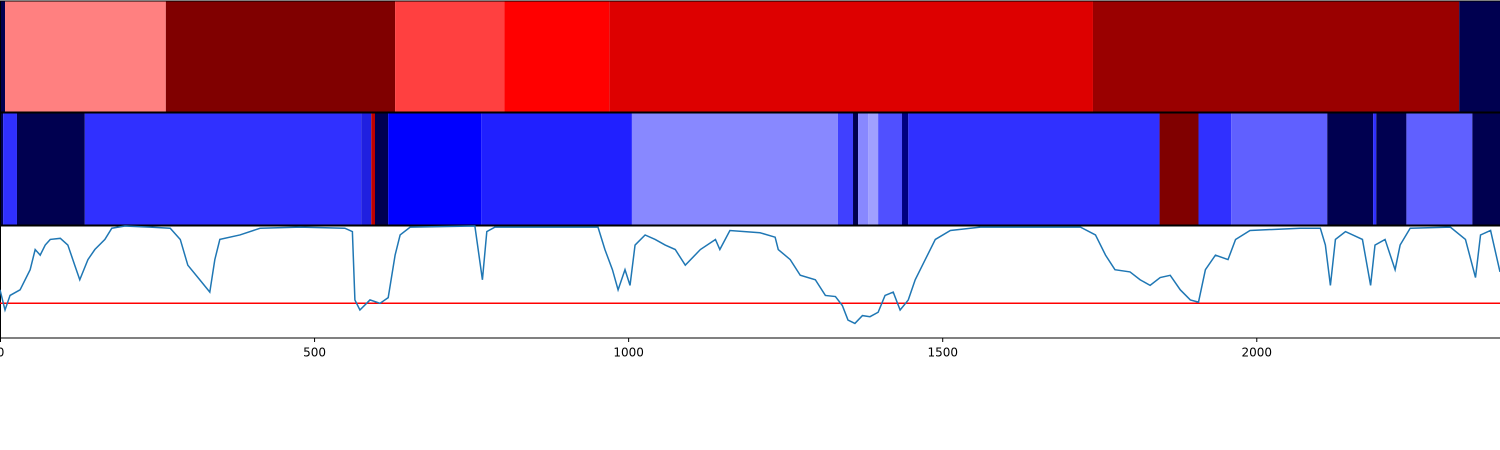 This screenshot has height=450, width=1500. What do you see at coordinates (942, 353) in the screenshot?
I see `x-tick-label: 1500` at bounding box center [942, 353].